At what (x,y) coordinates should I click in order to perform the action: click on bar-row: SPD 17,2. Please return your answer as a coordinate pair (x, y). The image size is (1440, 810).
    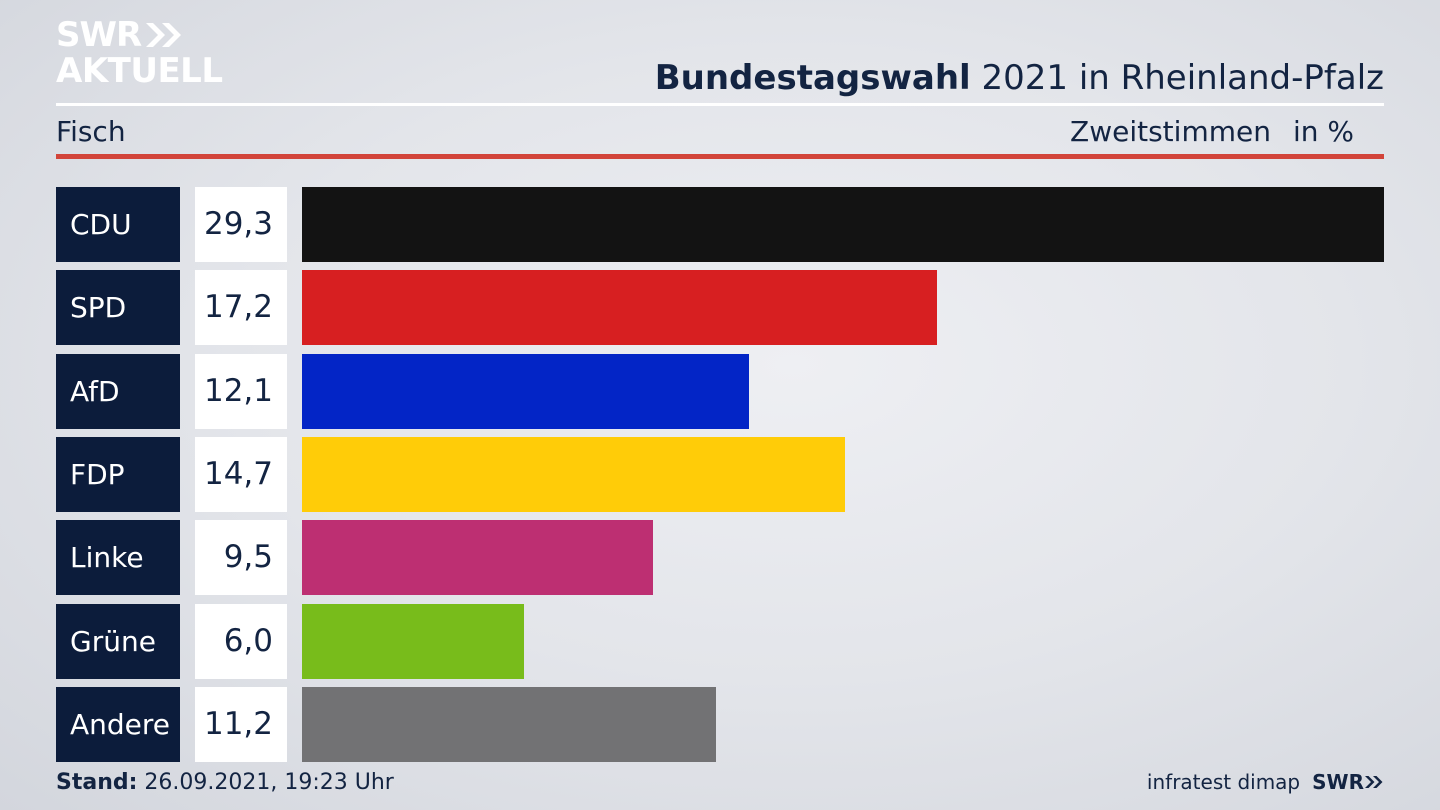
    Looking at the image, I should click on (720, 308).